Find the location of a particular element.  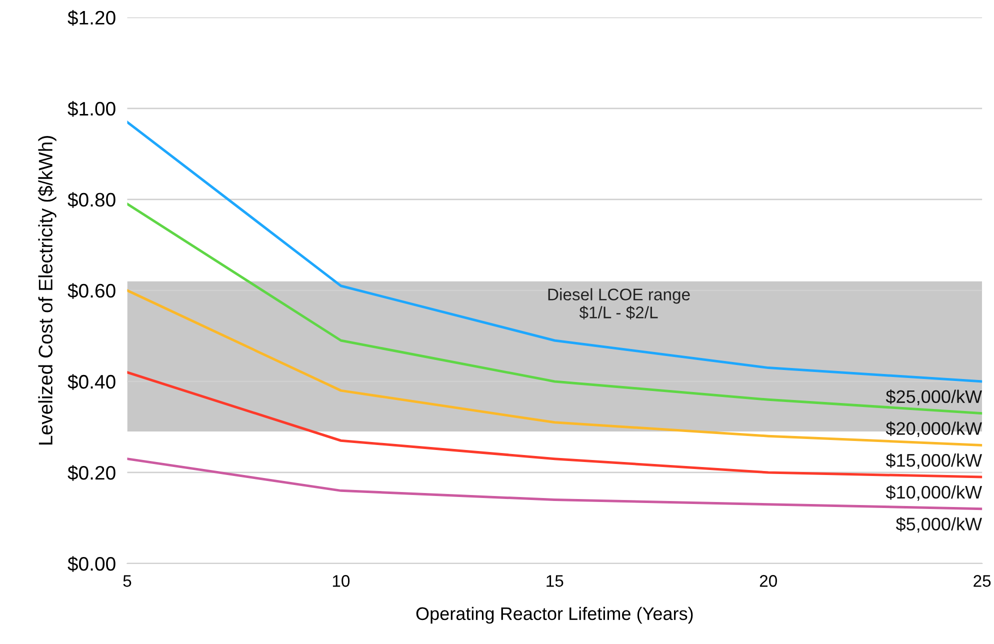

y-tick-label: $1.00 is located at coordinates (92, 109).